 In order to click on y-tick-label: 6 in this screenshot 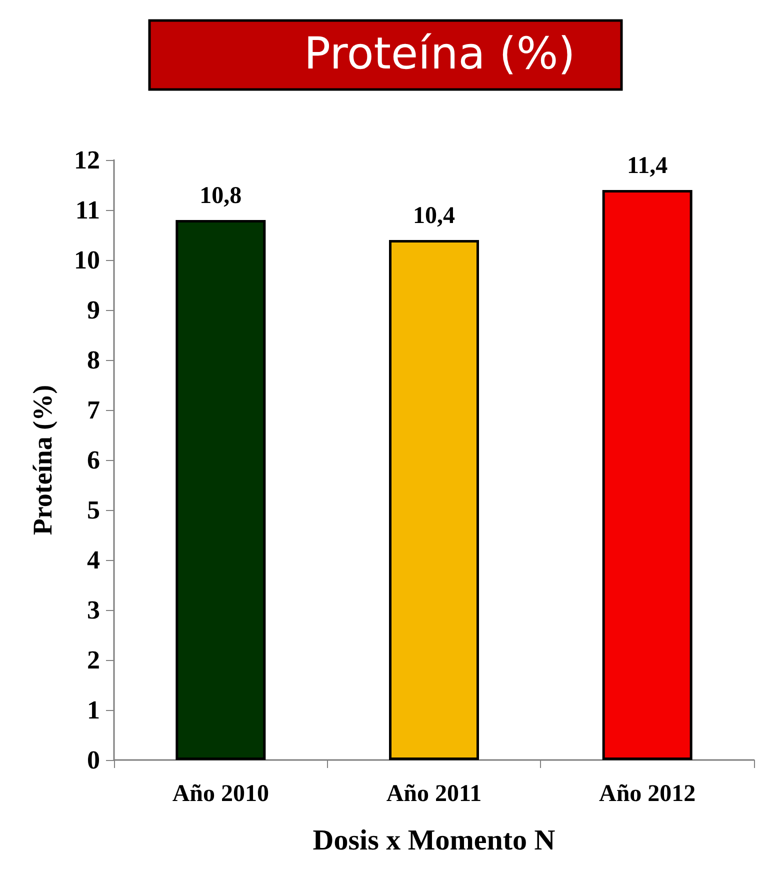, I will do `click(93, 460)`.